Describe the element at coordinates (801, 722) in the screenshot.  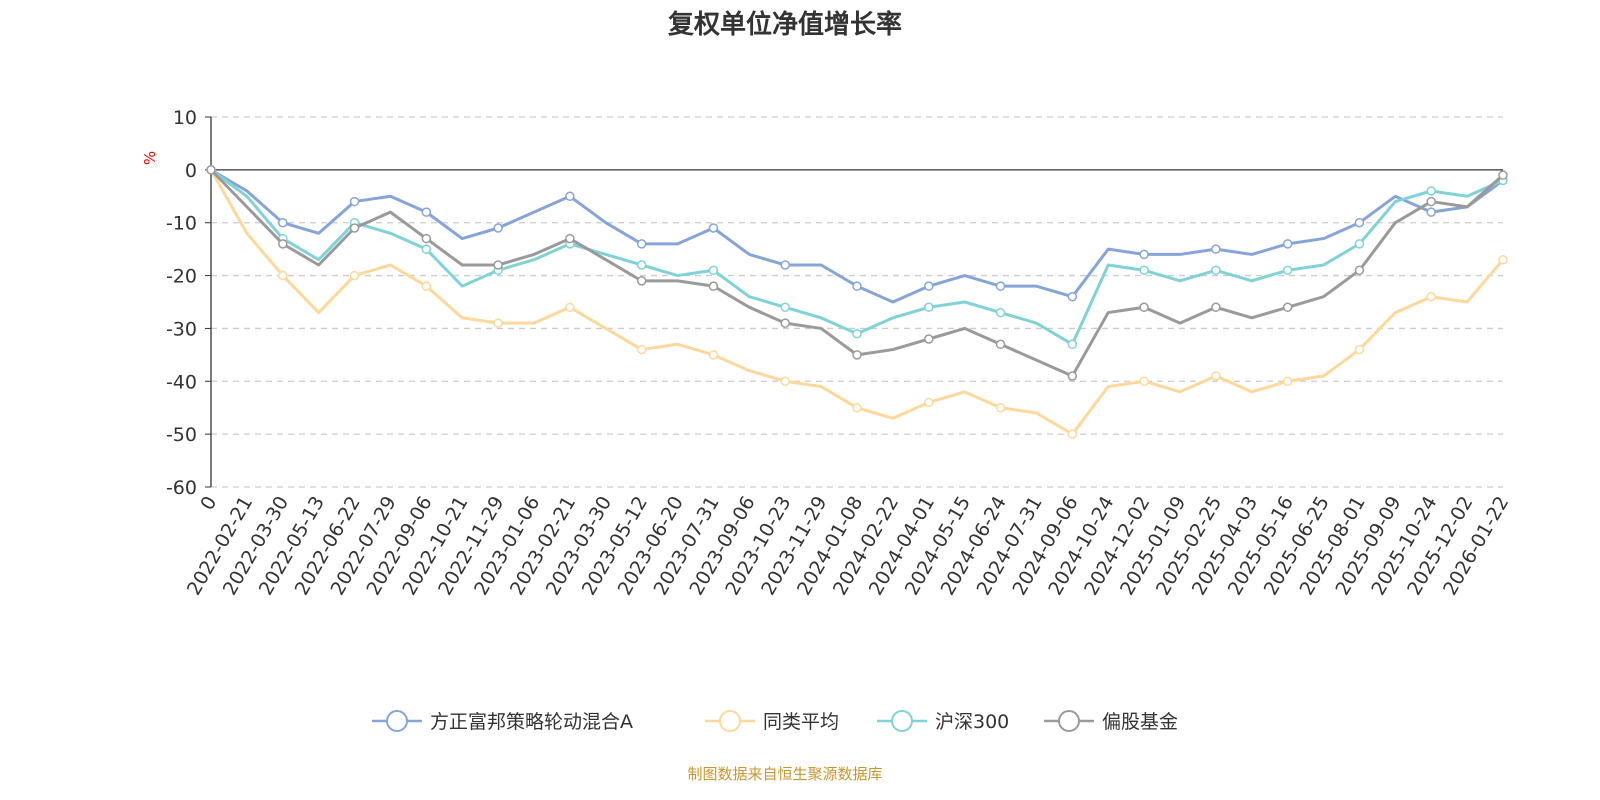
I see `legend-label: 同类平均` at that location.